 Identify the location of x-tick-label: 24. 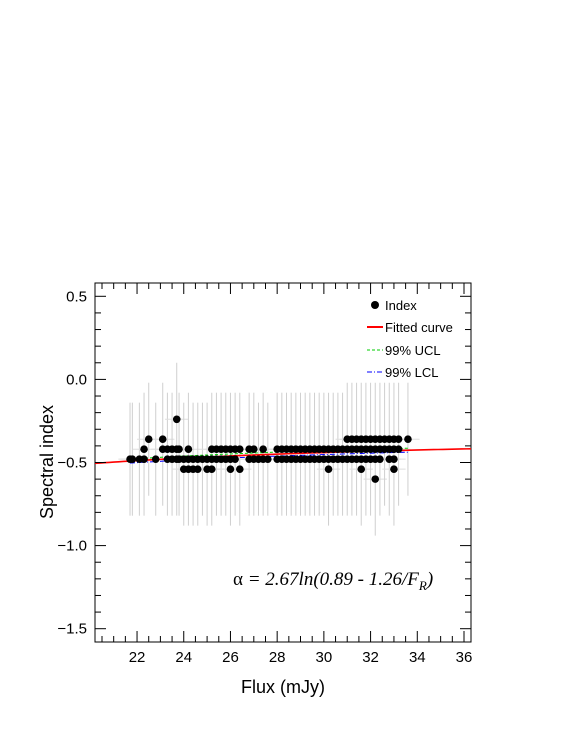
(183, 657).